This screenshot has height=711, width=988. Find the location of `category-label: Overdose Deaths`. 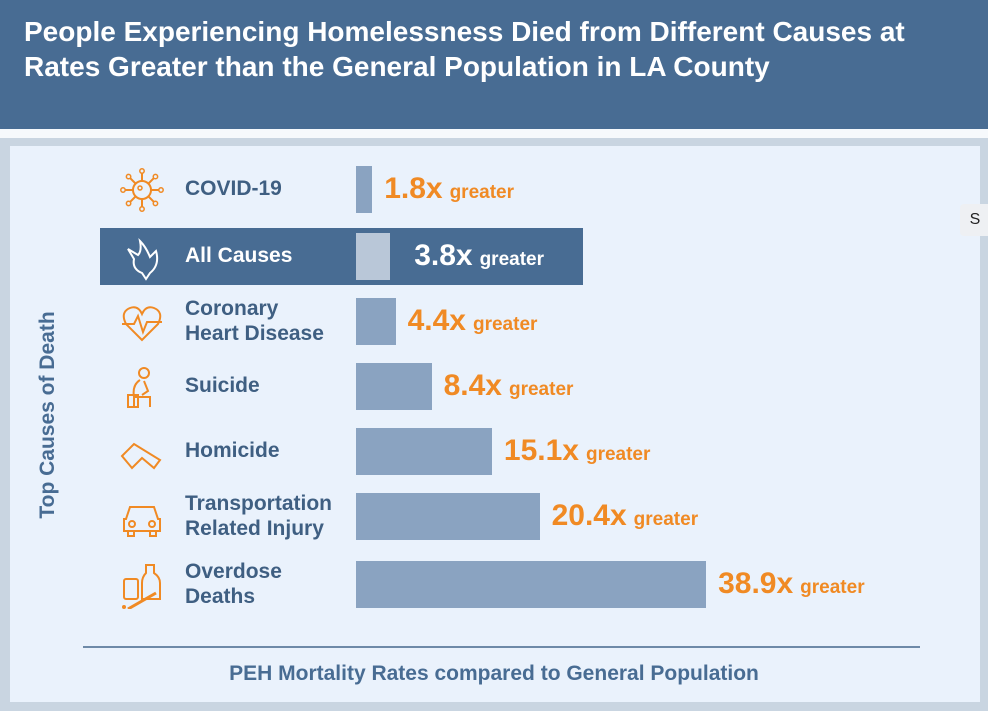

category-label: Overdose Deaths is located at coordinates (233, 584).